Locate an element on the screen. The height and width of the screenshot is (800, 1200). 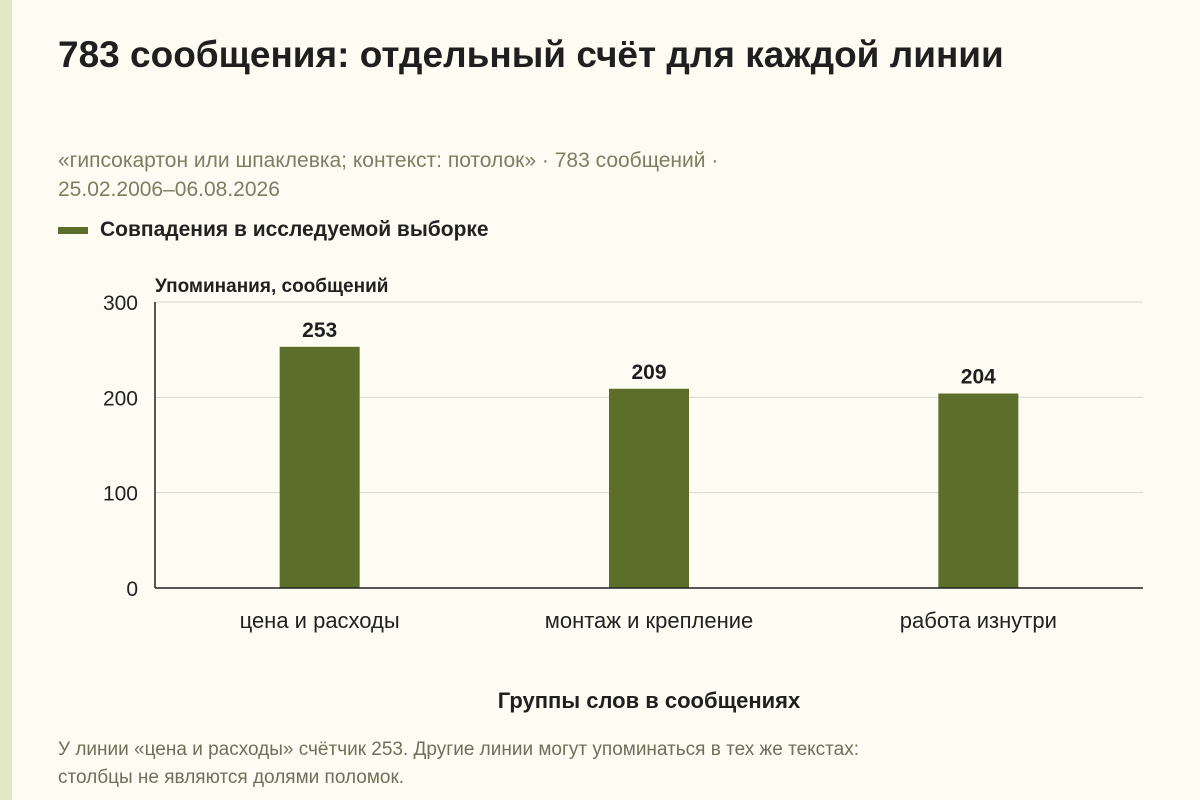
y-tick-label: 200 is located at coordinates (120, 398).